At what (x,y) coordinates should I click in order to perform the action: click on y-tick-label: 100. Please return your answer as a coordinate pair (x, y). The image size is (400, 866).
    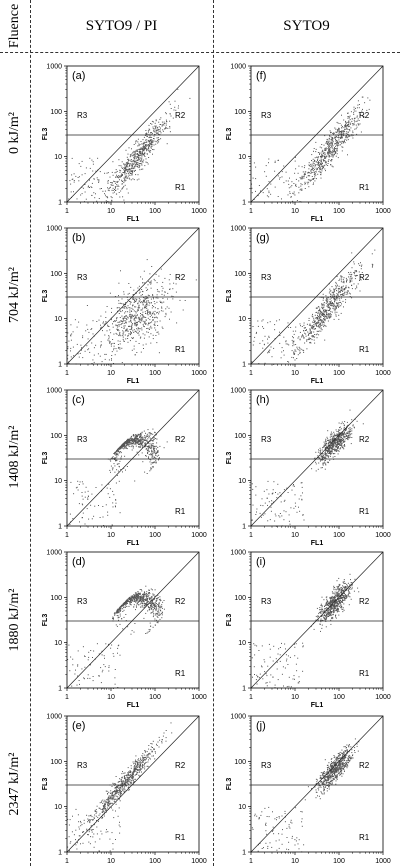
    Looking at the image, I should click on (56, 762).